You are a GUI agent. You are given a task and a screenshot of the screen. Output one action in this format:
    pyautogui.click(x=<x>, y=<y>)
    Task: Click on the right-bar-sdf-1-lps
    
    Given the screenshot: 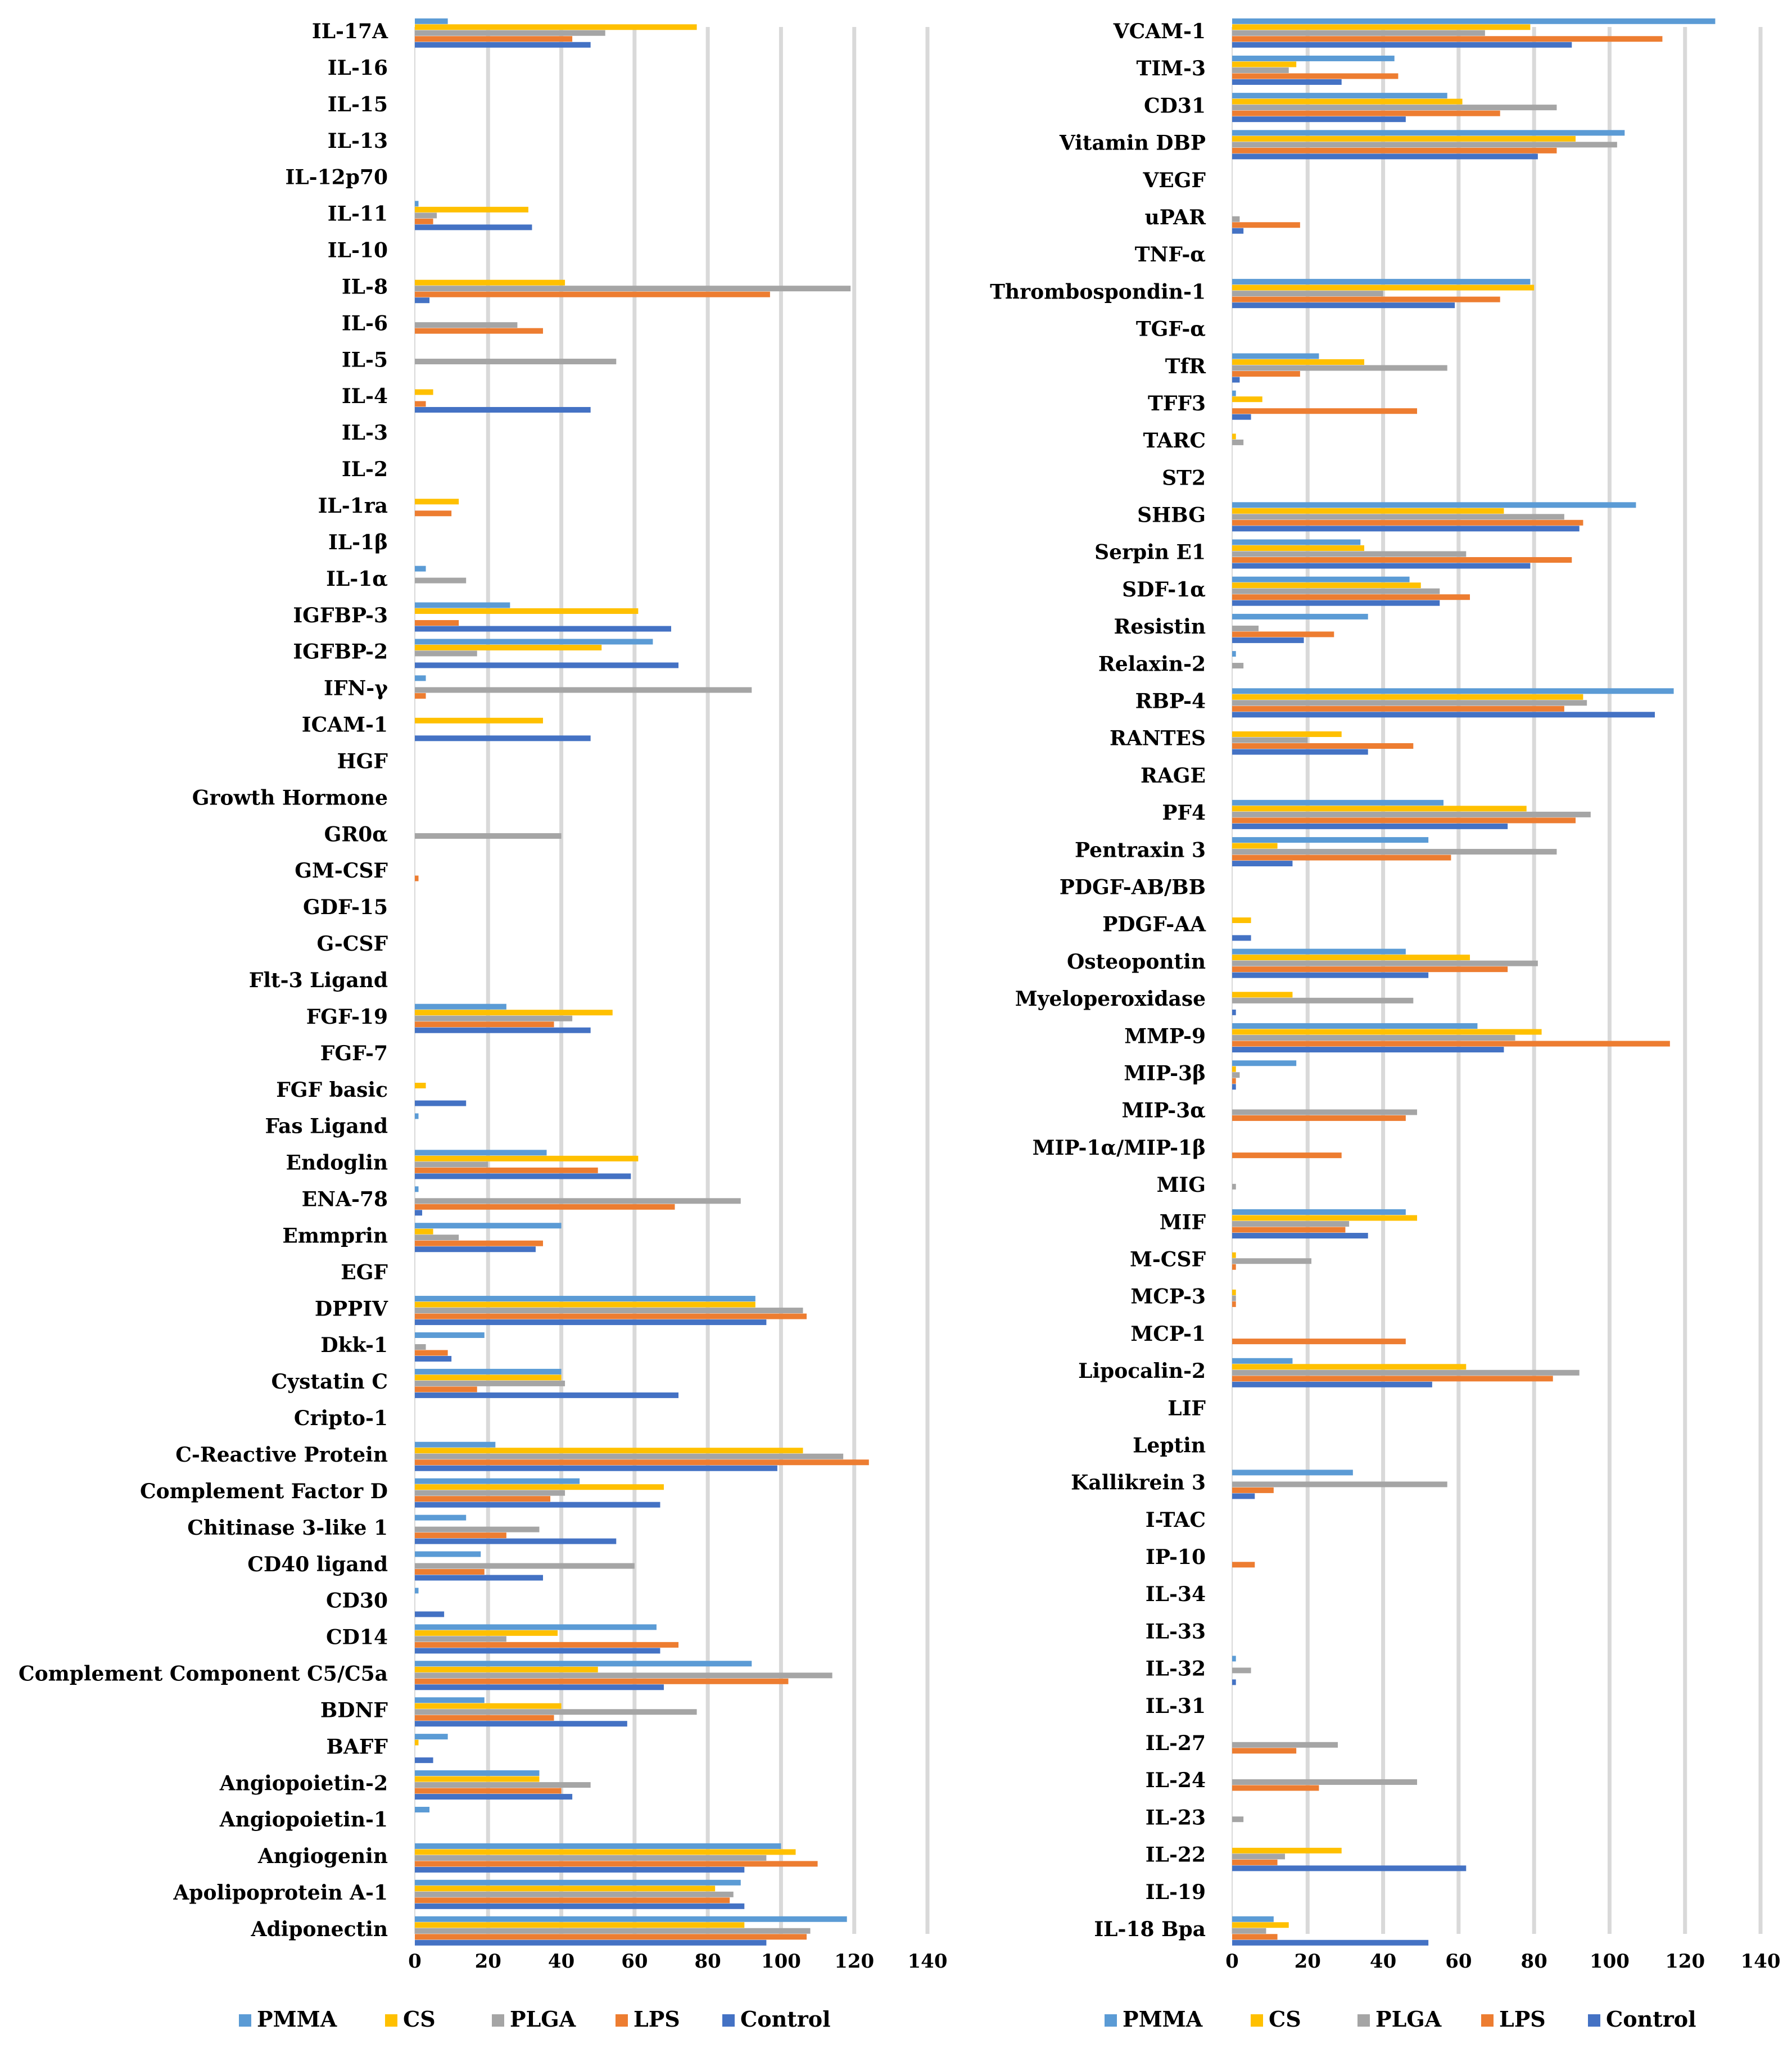 What is the action you would take?
    pyautogui.click(x=1351, y=597)
    